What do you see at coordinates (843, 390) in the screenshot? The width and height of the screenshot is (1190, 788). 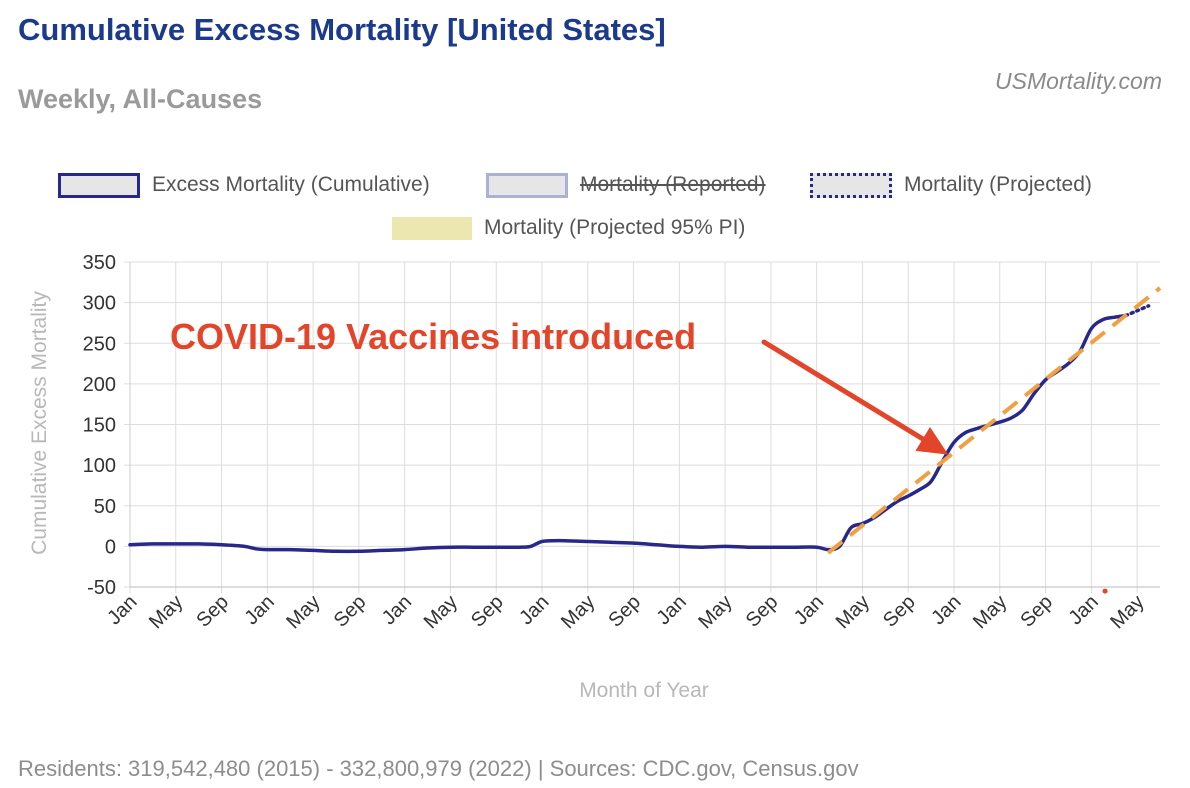 I see `annotation-arrow` at bounding box center [843, 390].